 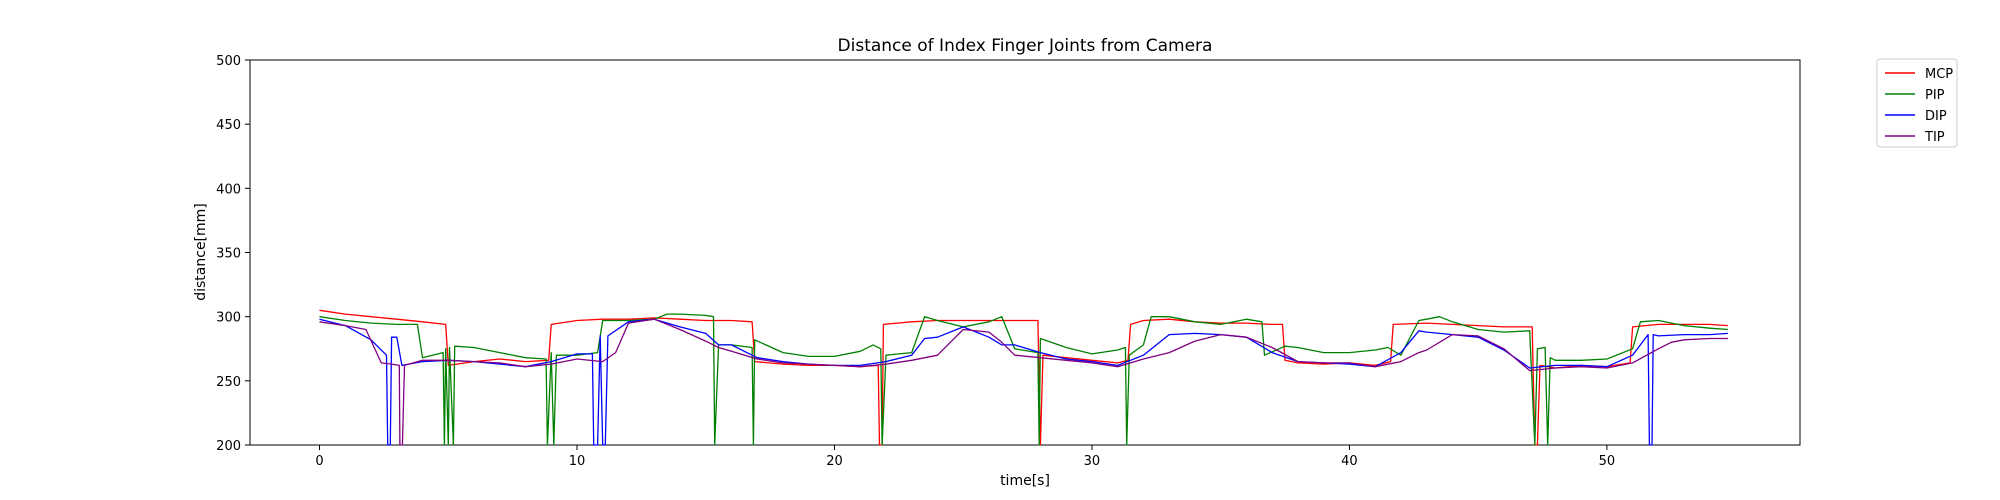 What do you see at coordinates (201, 252) in the screenshot?
I see `y-axis-label: distance[mm]` at bounding box center [201, 252].